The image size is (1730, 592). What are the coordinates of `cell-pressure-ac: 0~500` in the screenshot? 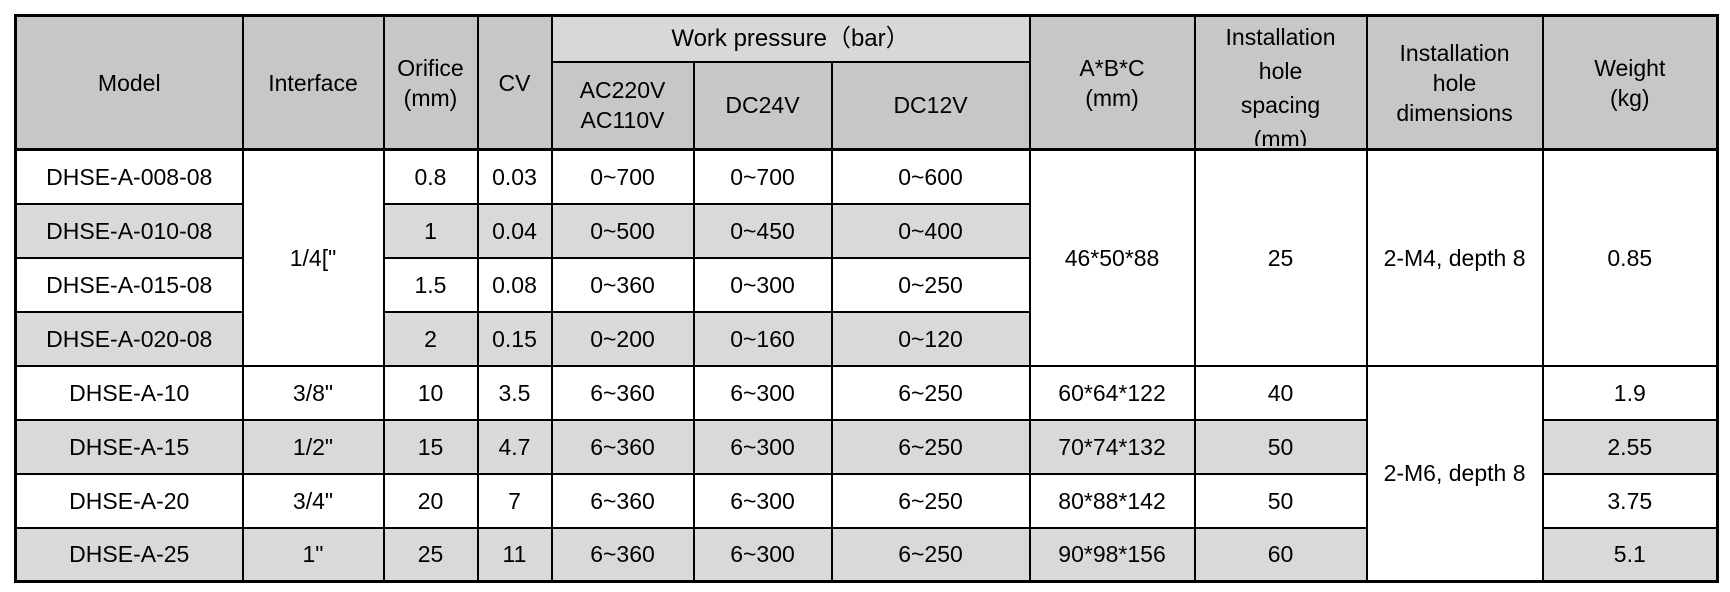 It's located at (622, 230).